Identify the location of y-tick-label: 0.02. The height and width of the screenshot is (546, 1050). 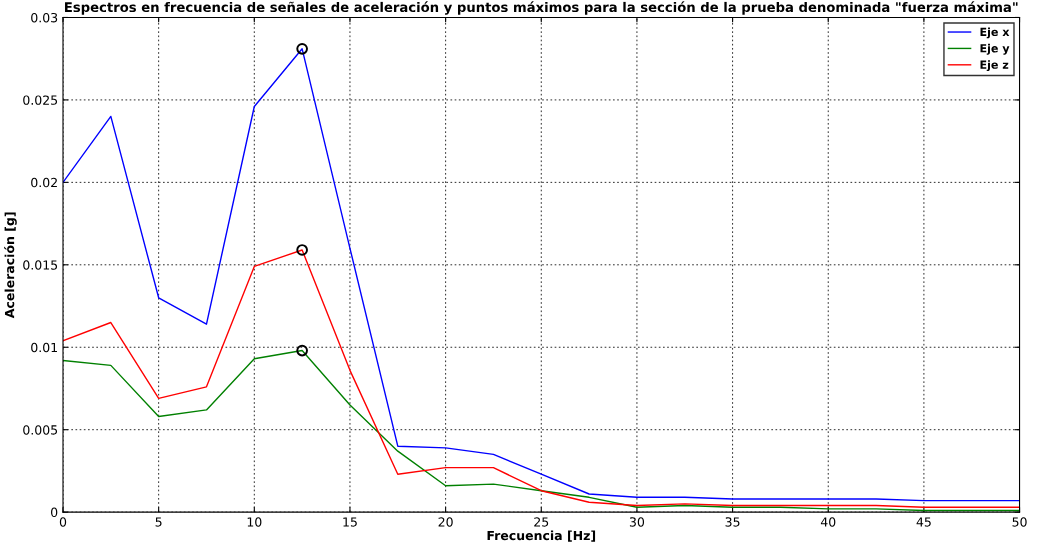
(44, 182).